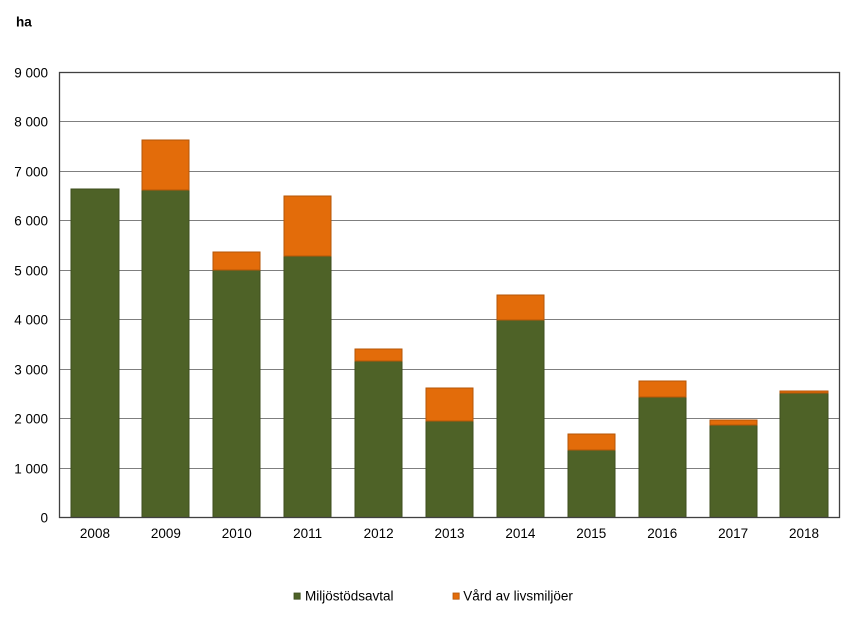 The width and height of the screenshot is (862, 630). What do you see at coordinates (31, 121) in the screenshot?
I see `svg-text: 8 000` at bounding box center [31, 121].